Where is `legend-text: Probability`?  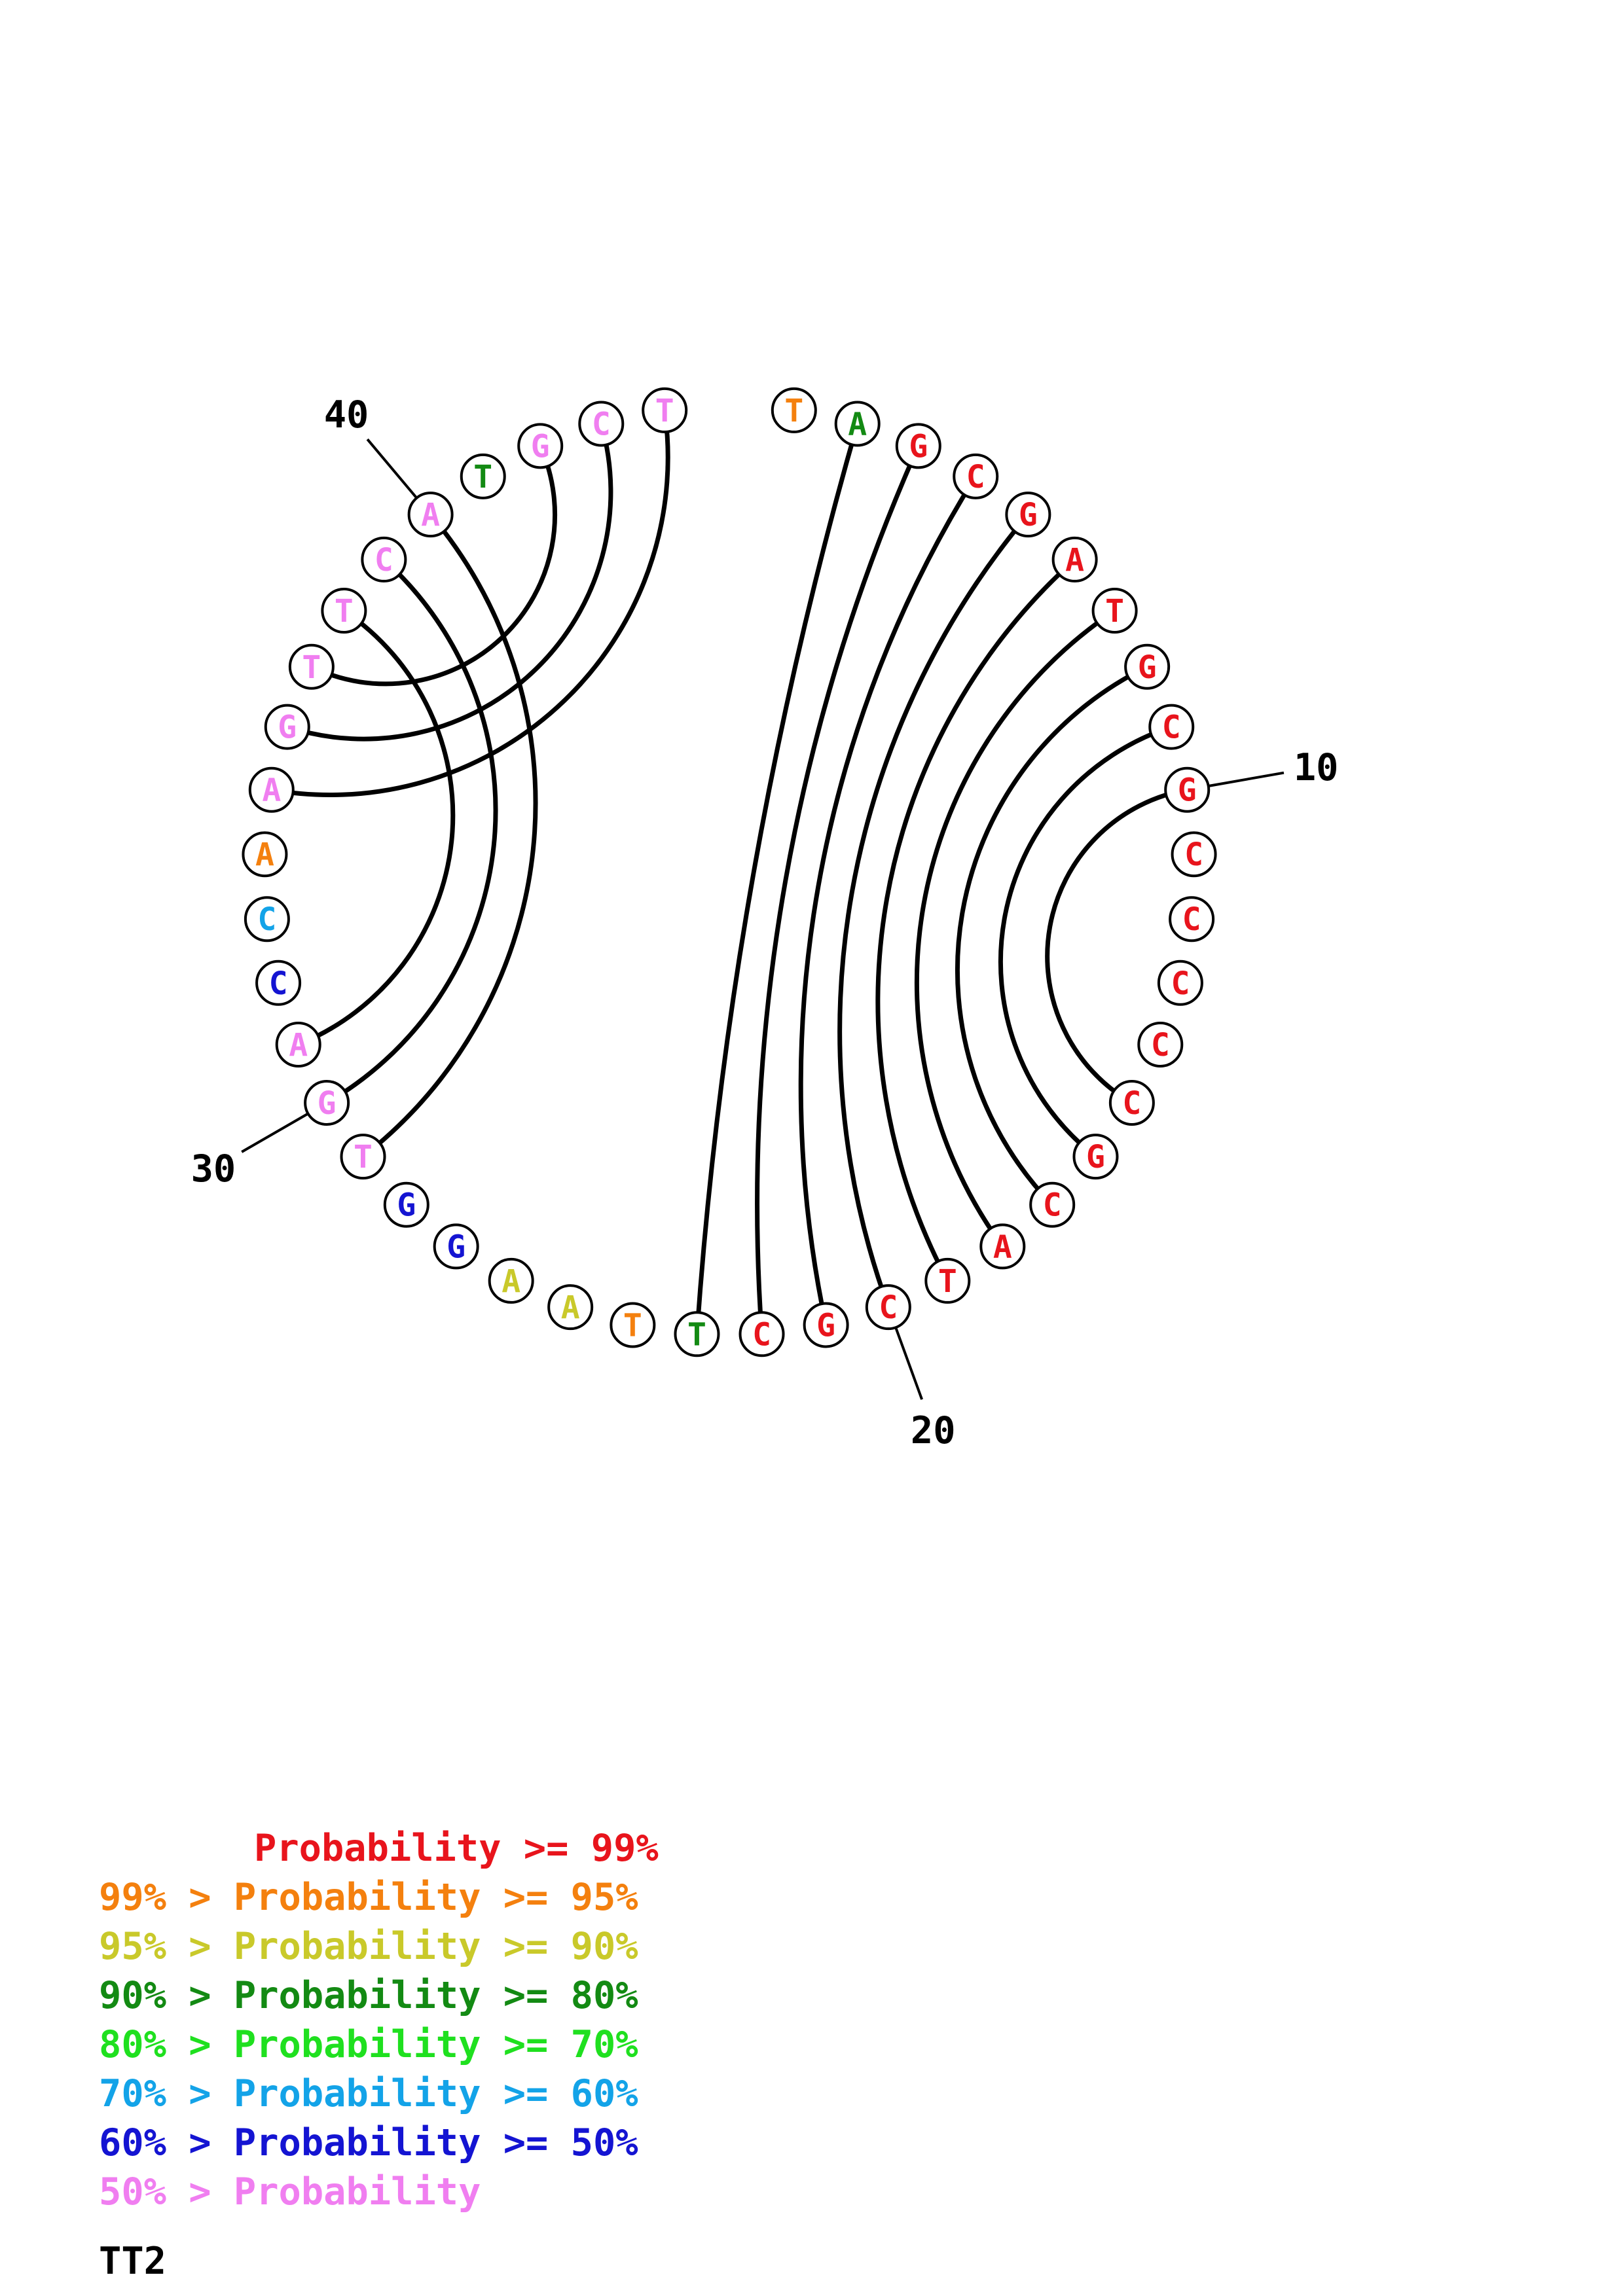
legend-text: Probability is located at coordinates (357, 2192).